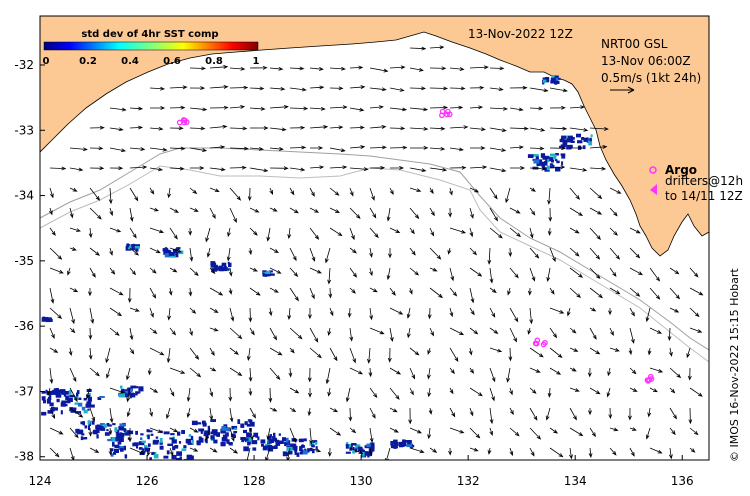 Image resolution: width=750 pixels, height=496 pixels. Describe the element at coordinates (24, 65) in the screenshot. I see `y-tick-label: -32` at that location.